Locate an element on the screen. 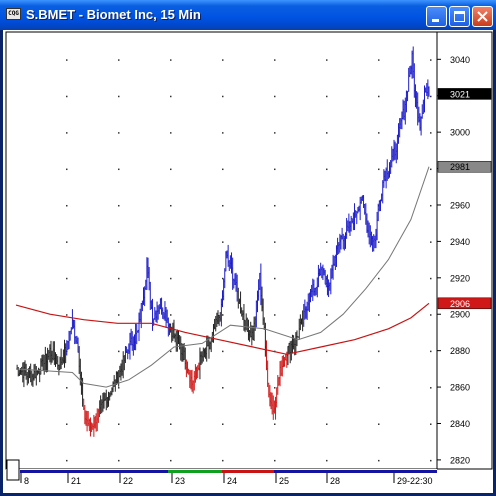 Image resolution: width=496 pixels, height=496 pixels. time-axis is located at coordinates (221, 480).